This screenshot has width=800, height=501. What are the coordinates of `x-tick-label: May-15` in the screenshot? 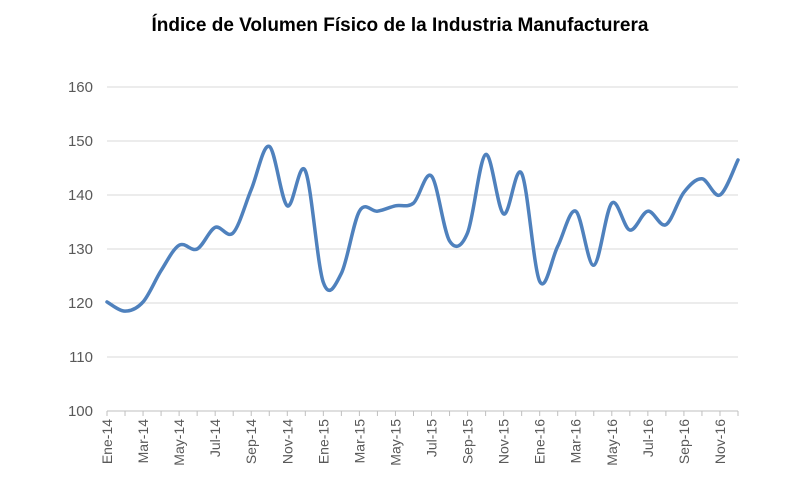 It's located at (395, 442).